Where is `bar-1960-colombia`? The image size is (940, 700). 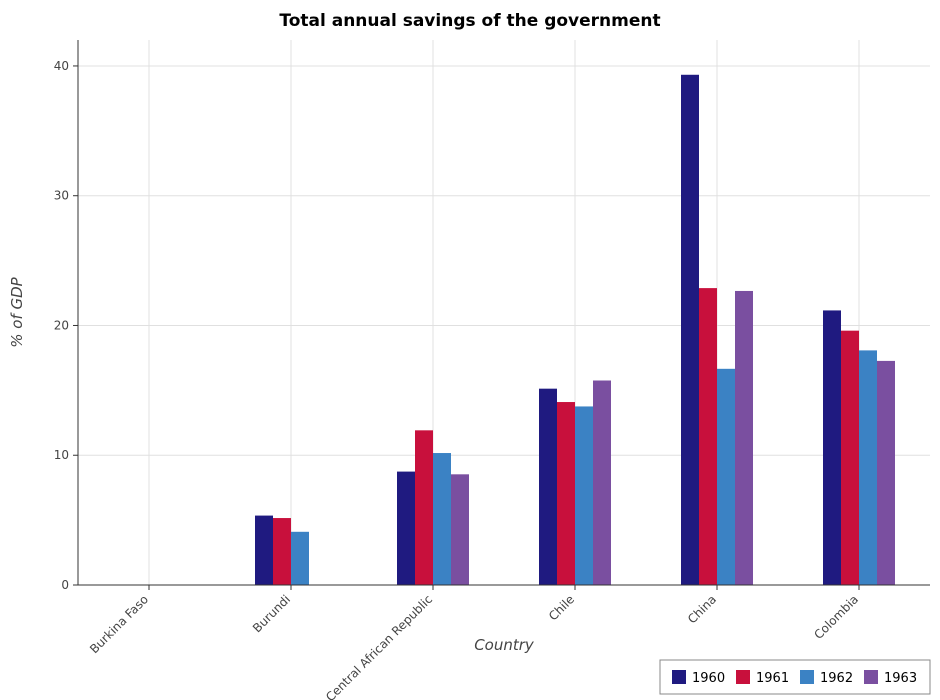
bar-1960-colombia is located at coordinates (832, 447).